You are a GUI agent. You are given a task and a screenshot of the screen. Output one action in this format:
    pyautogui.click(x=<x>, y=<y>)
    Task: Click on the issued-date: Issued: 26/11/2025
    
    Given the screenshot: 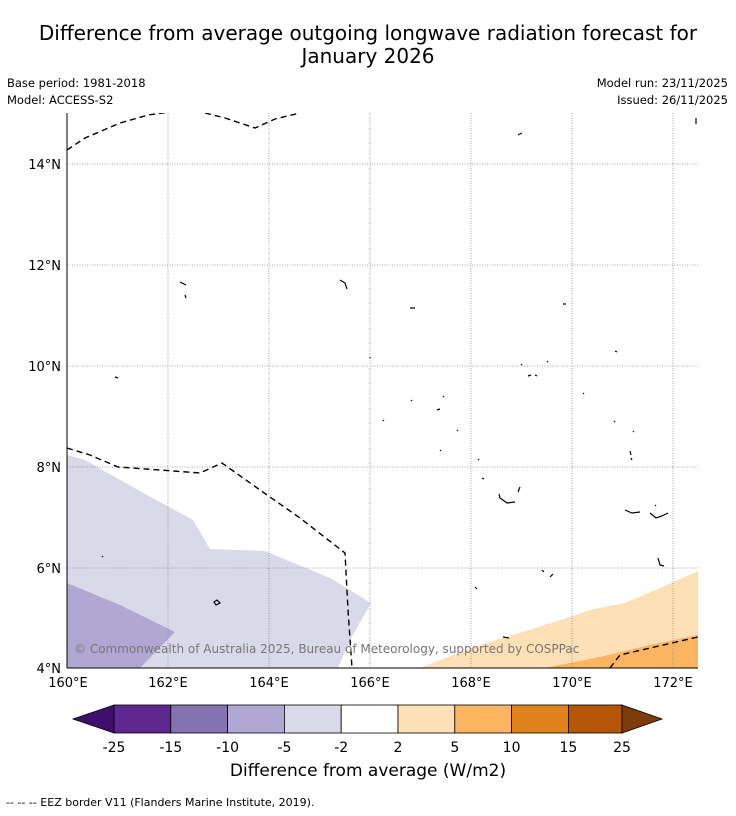 What is the action you would take?
    pyautogui.click(x=672, y=100)
    